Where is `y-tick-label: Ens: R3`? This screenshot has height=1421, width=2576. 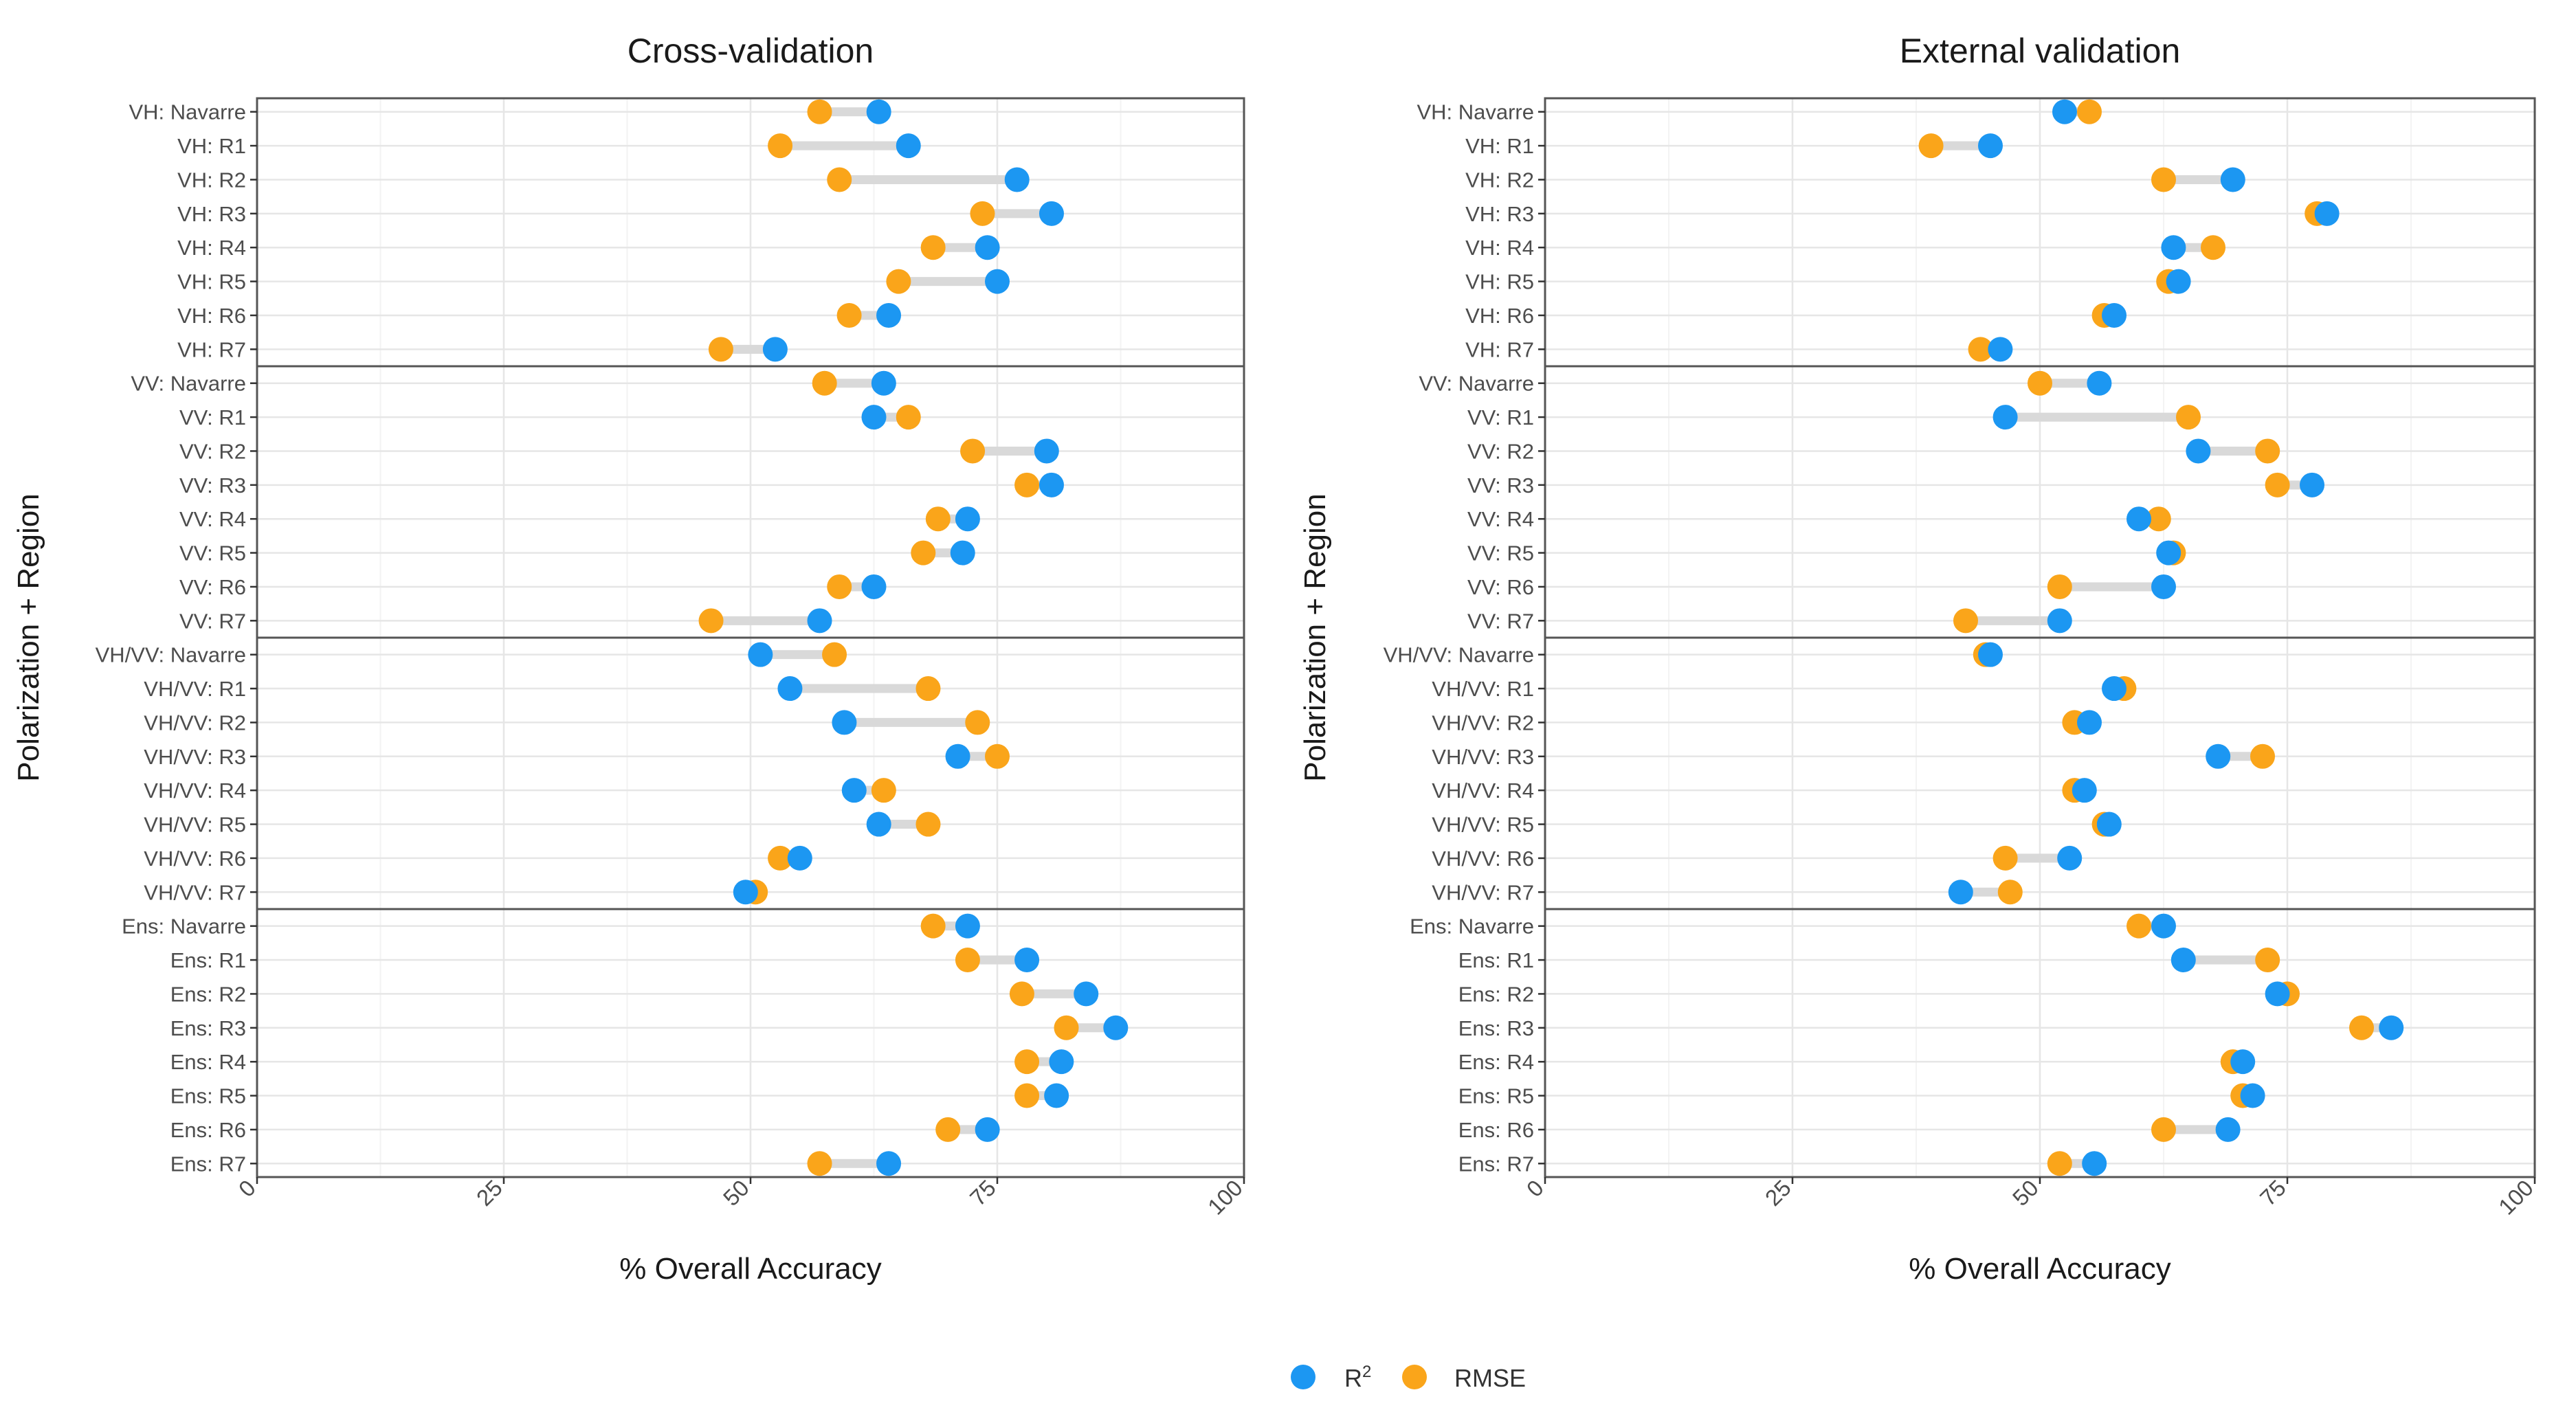 y-tick-label: Ens: R3 is located at coordinates (208, 1028).